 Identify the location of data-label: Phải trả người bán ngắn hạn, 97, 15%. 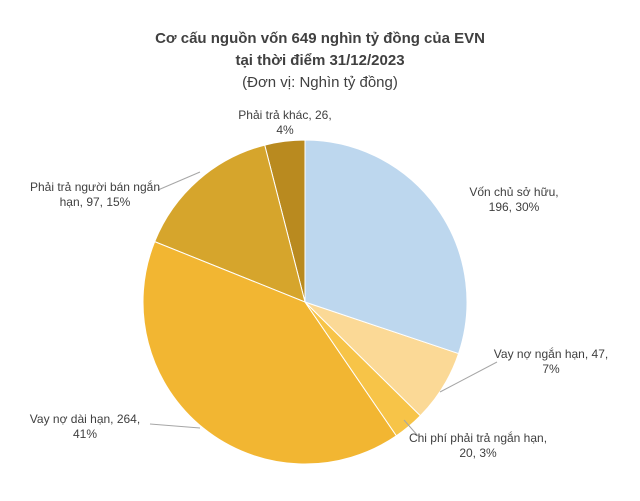
(95, 194).